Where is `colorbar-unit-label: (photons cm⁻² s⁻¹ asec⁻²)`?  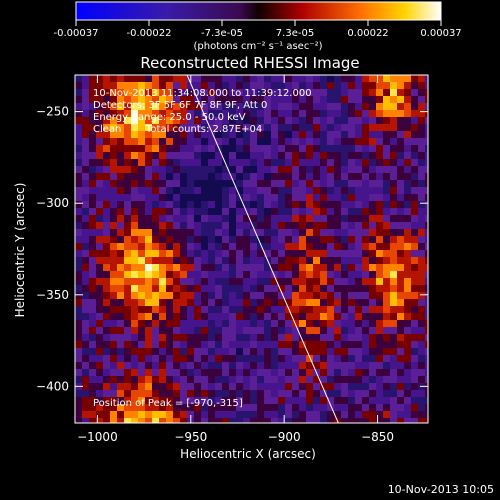 colorbar-unit-label: (photons cm⁻² s⁻¹ asec⁻²) is located at coordinates (257, 46).